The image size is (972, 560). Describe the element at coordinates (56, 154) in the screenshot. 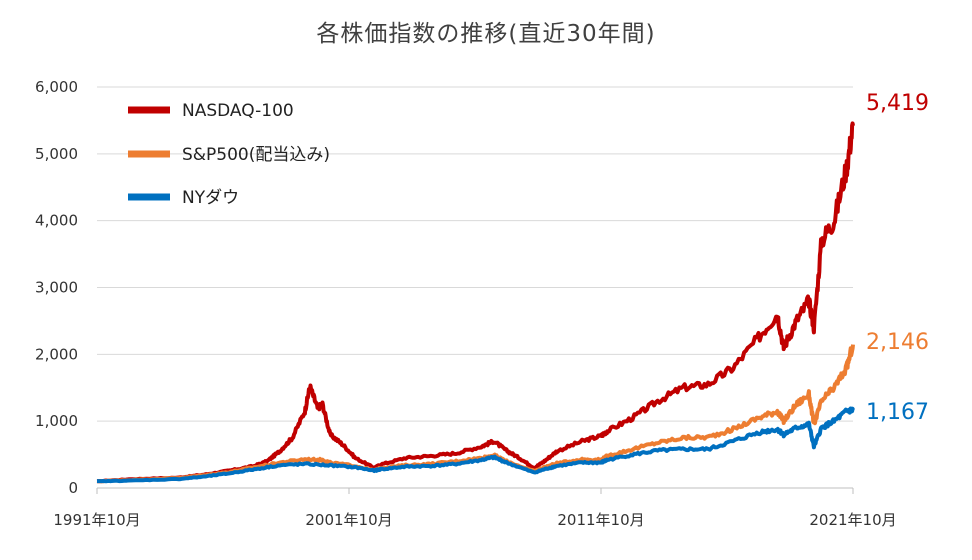

I see `y-tick-label: 5,000` at that location.